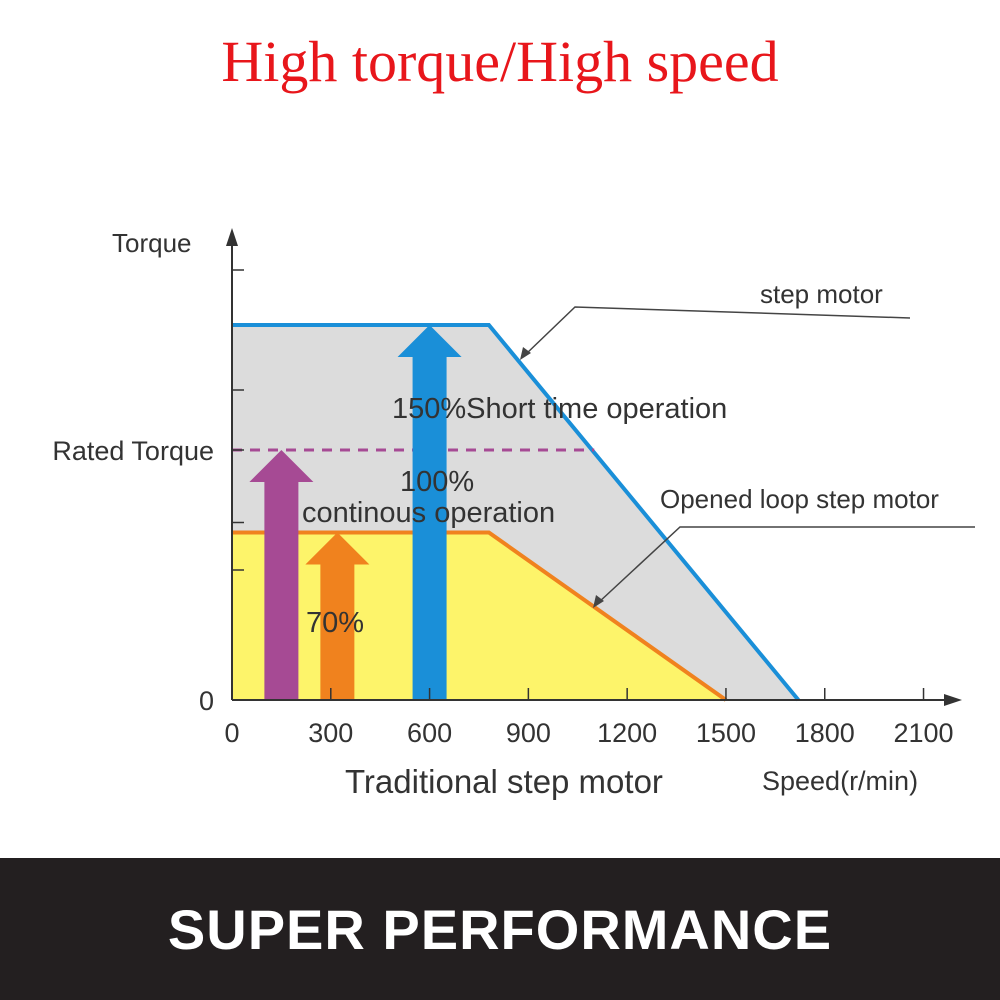  What do you see at coordinates (840, 781) in the screenshot?
I see `x-axis-label: Speed(r/min)` at bounding box center [840, 781].